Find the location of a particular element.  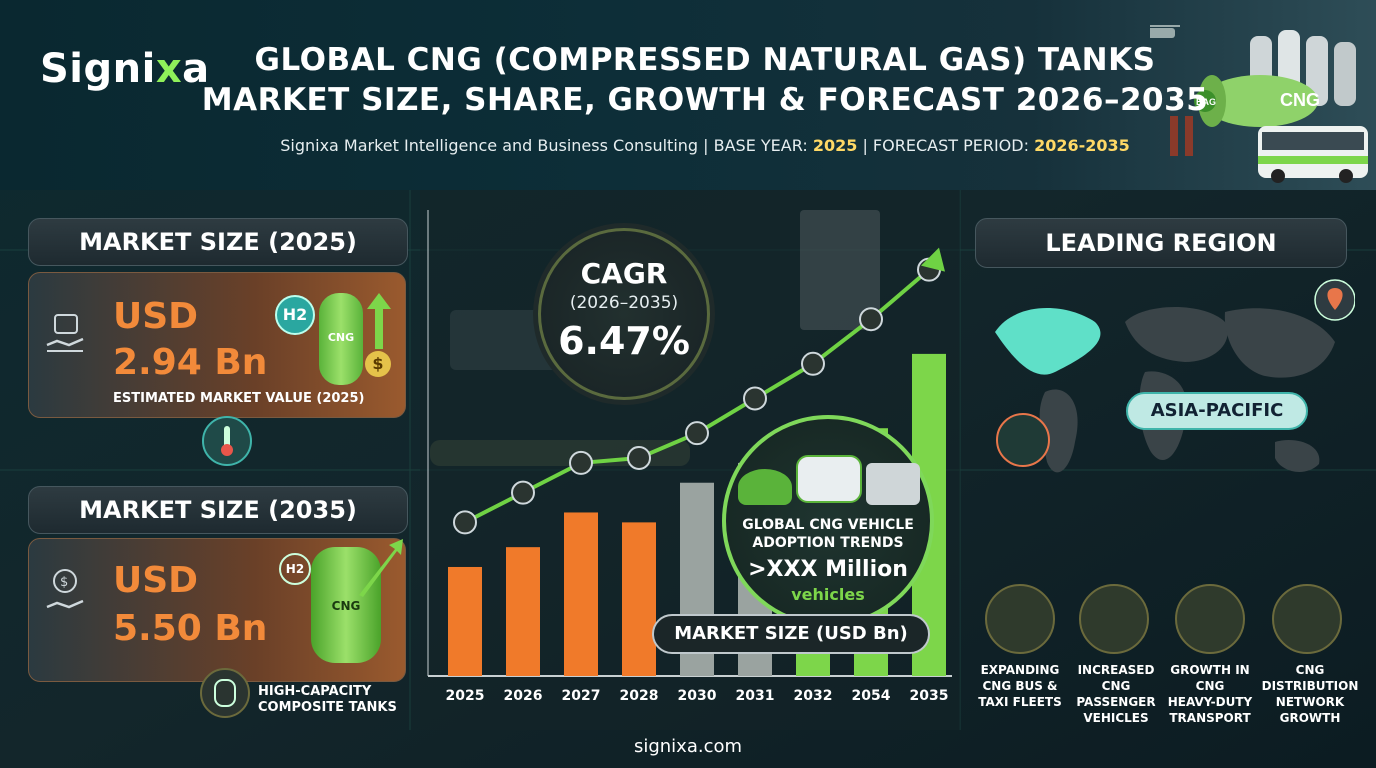

market-2035-header: MARKET SIZE (2035) is located at coordinates (218, 510).